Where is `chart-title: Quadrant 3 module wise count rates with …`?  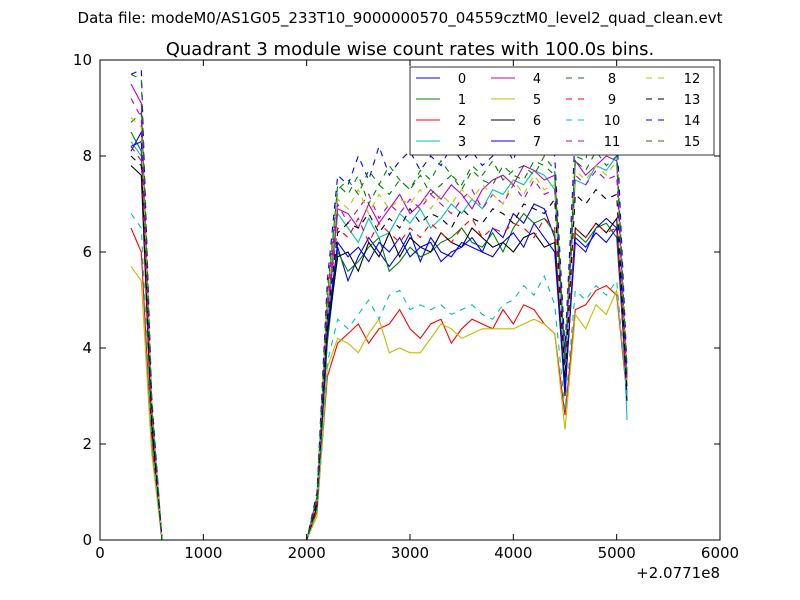 chart-title: Quadrant 3 module wise count rates with … is located at coordinates (410, 49).